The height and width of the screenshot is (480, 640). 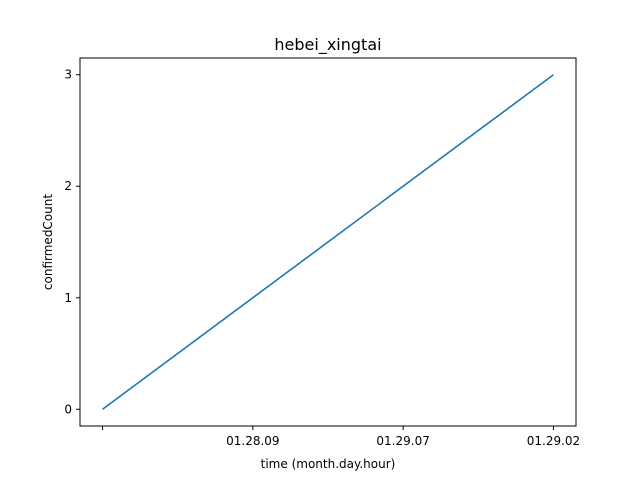 I want to click on x-tick-label: 01.29.07, so click(x=402, y=441).